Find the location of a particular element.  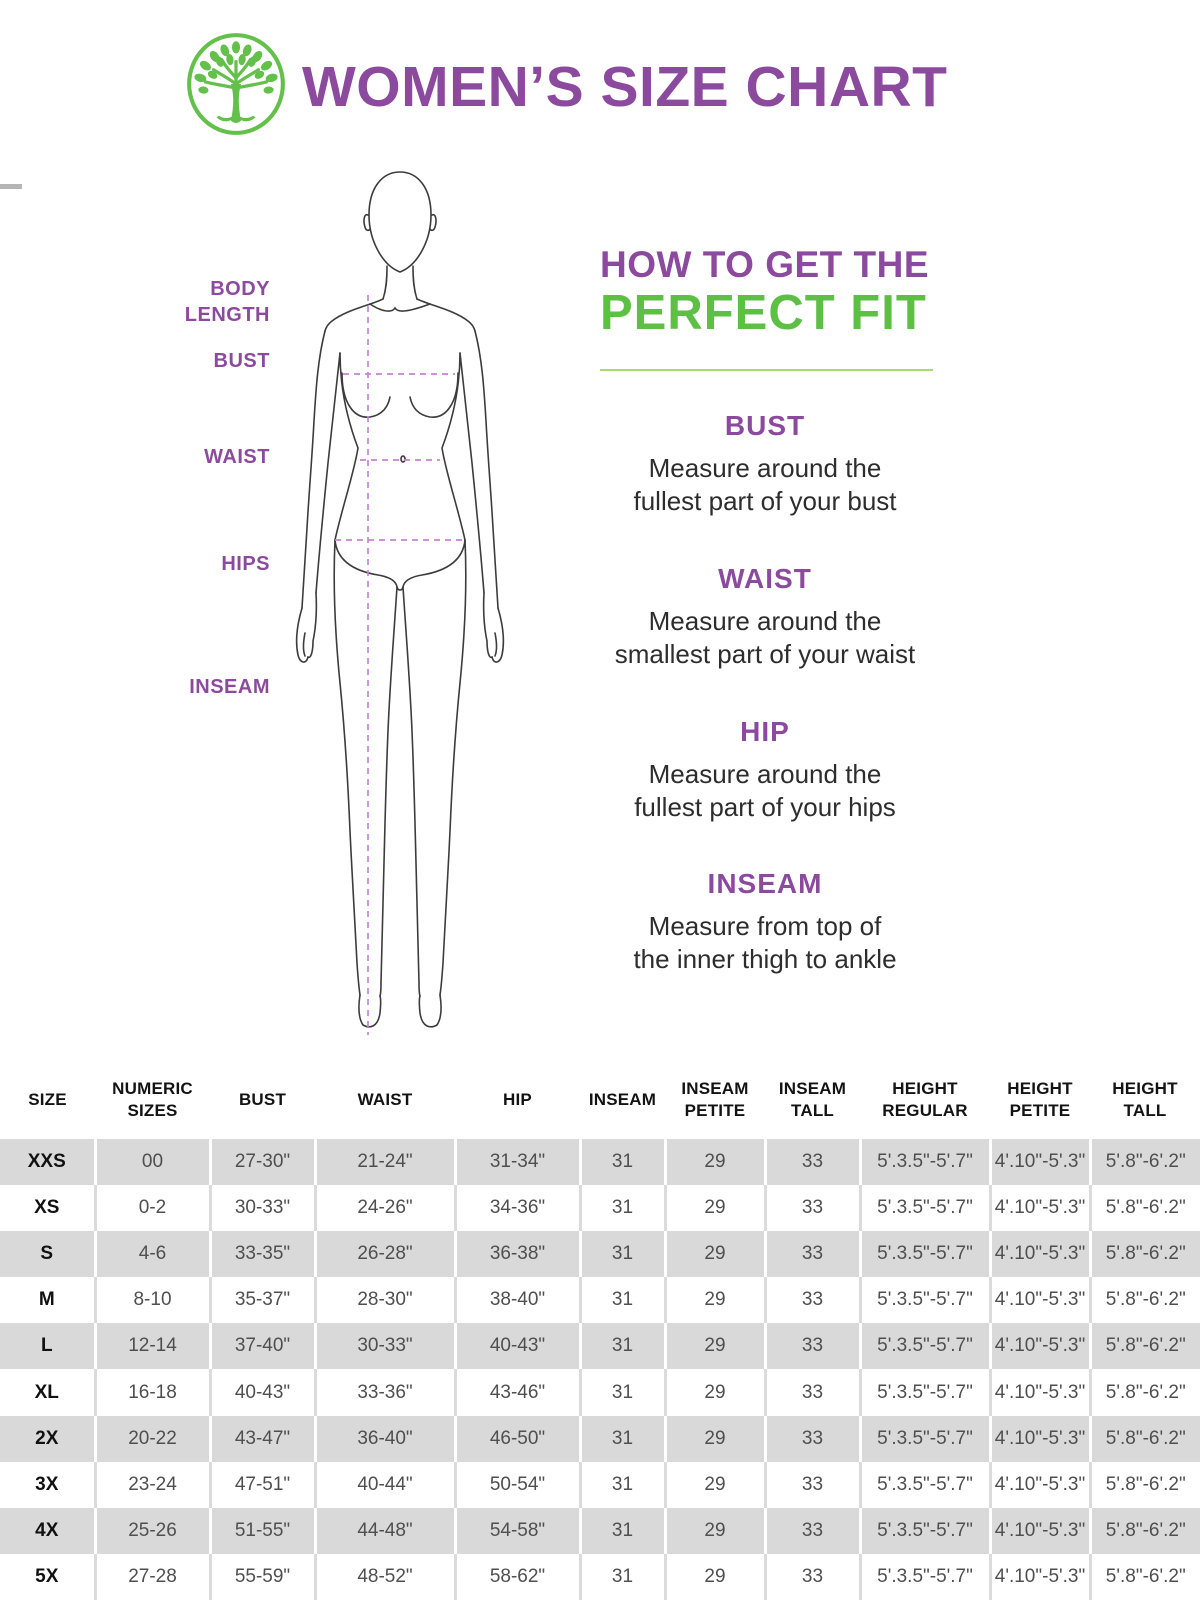

guide-heading-inseam: INSEAM is located at coordinates (765, 883).